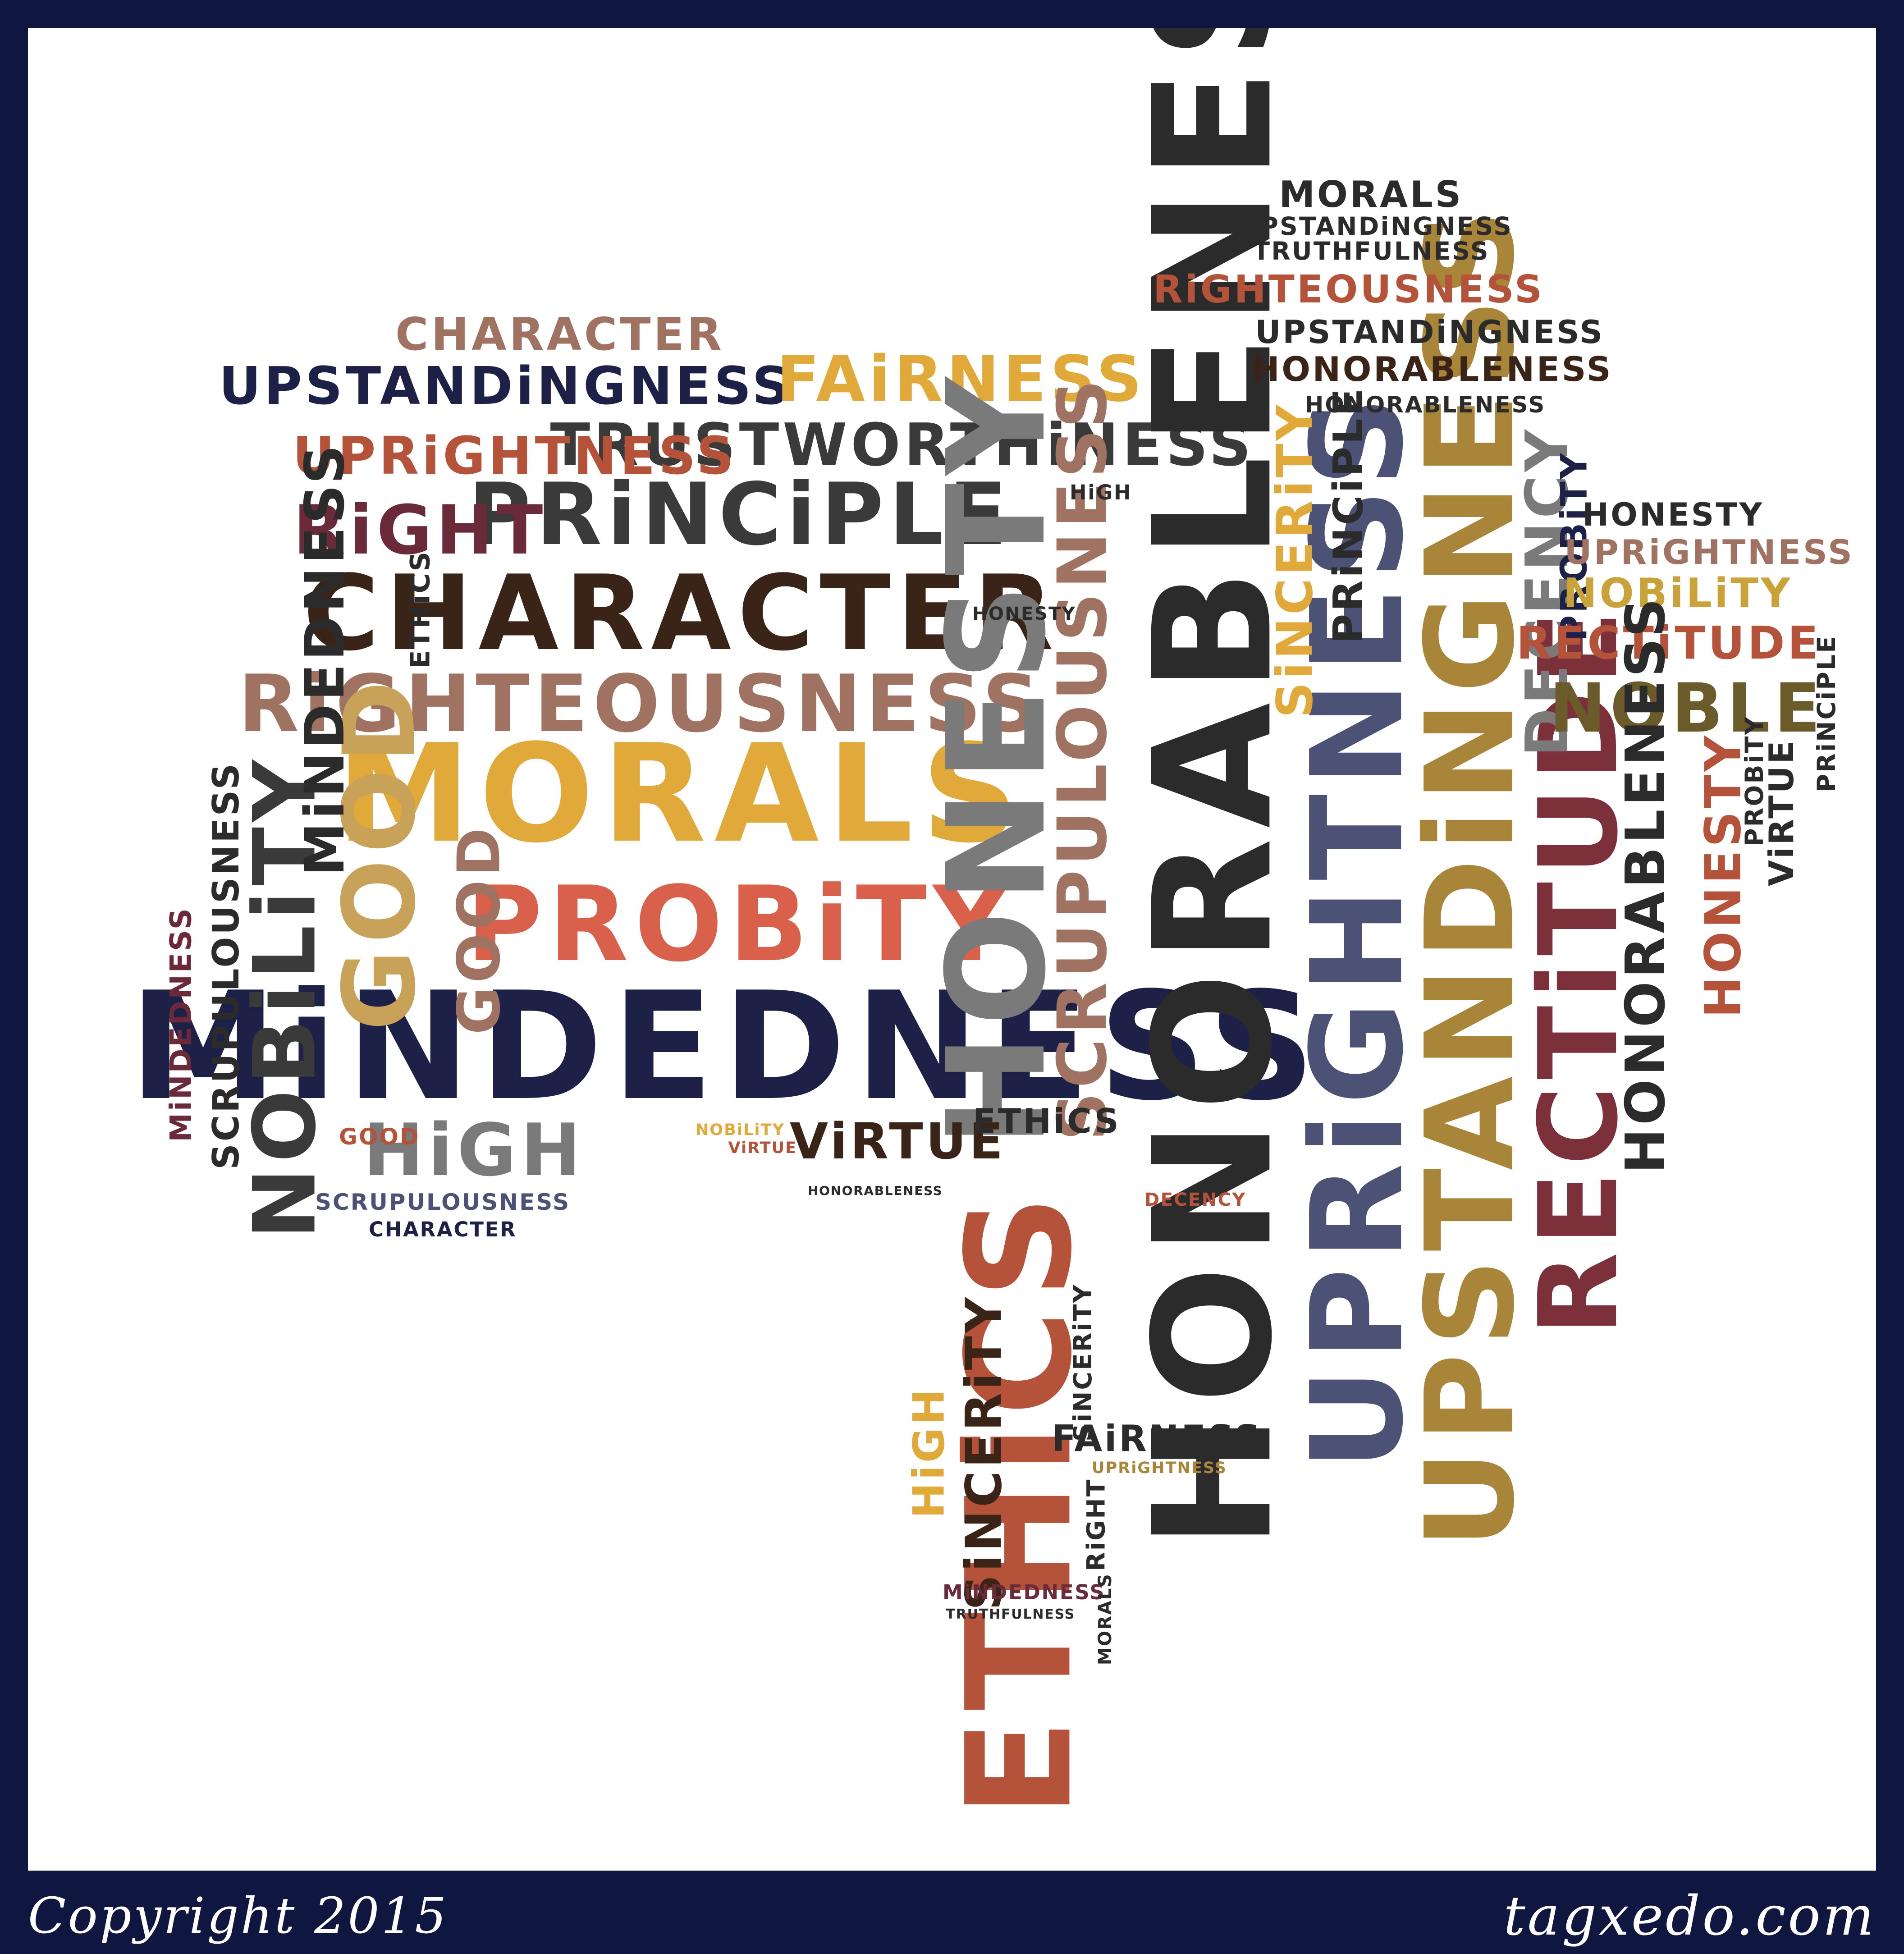 Image resolution: width=1904 pixels, height=1954 pixels. I want to click on site-credit: tagxedo.com, so click(1690, 1916).